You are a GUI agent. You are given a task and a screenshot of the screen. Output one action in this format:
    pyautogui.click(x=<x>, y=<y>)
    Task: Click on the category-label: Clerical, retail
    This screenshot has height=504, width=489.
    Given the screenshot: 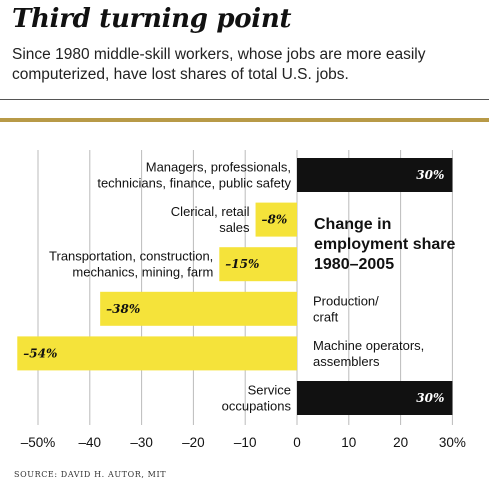 What is the action you would take?
    pyautogui.click(x=210, y=211)
    